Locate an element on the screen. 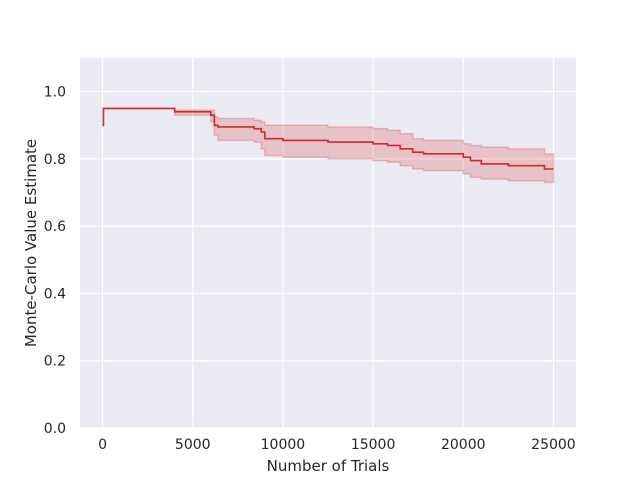  x-axis-label: Number of Trials is located at coordinates (328, 466).